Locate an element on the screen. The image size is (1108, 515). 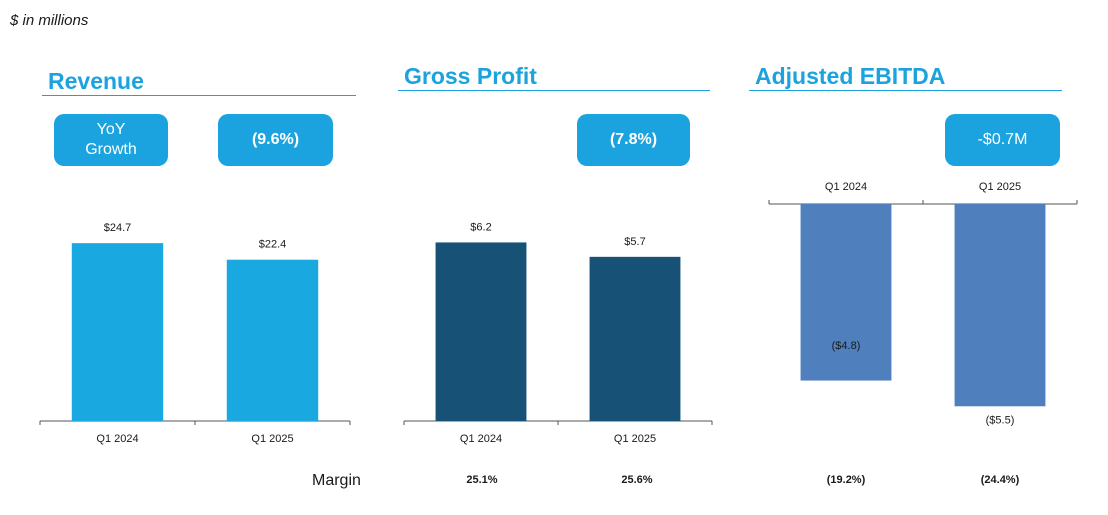
revenue-category-label-2: Q1 2025 is located at coordinates (272, 439).